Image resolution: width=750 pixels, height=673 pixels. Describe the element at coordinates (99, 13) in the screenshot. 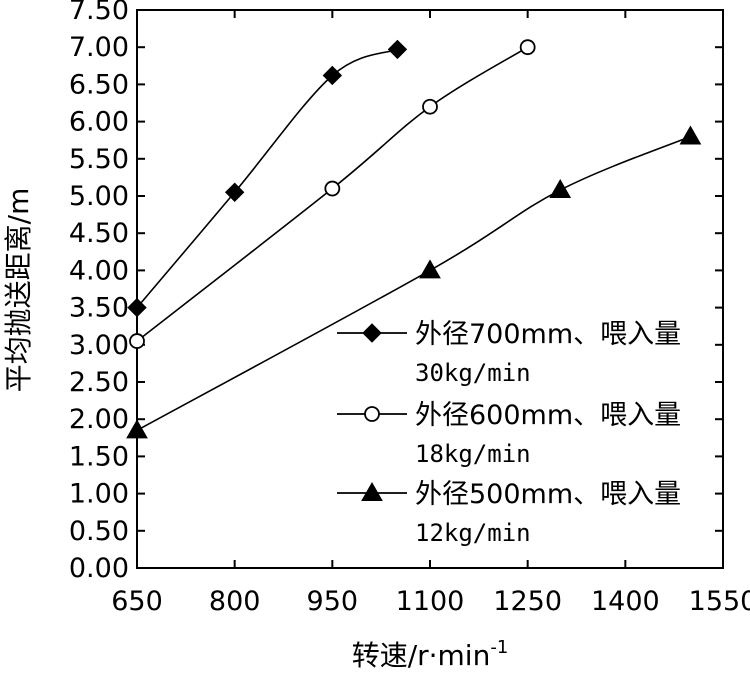

I see `y-tick-label: 7.50` at that location.